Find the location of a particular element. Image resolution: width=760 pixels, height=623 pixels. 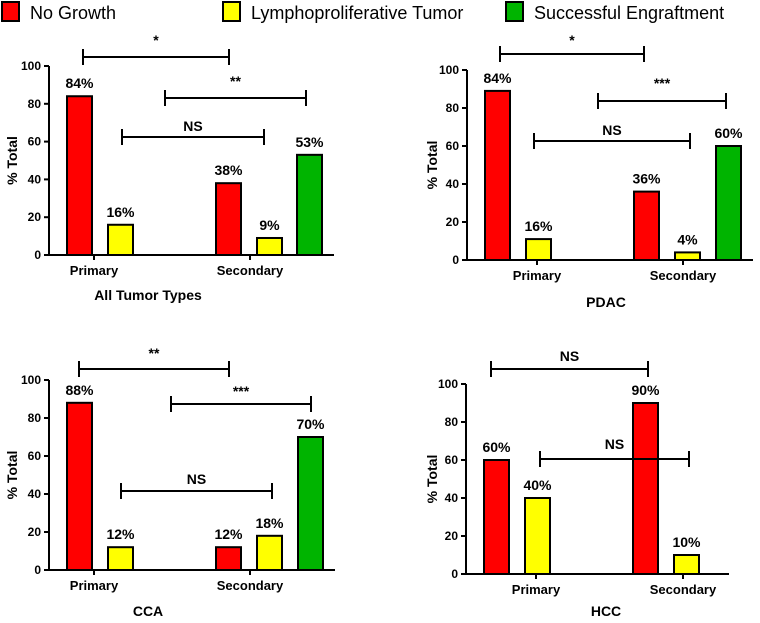

legend-swatch-lymphoproliferative is located at coordinates (231, 11).